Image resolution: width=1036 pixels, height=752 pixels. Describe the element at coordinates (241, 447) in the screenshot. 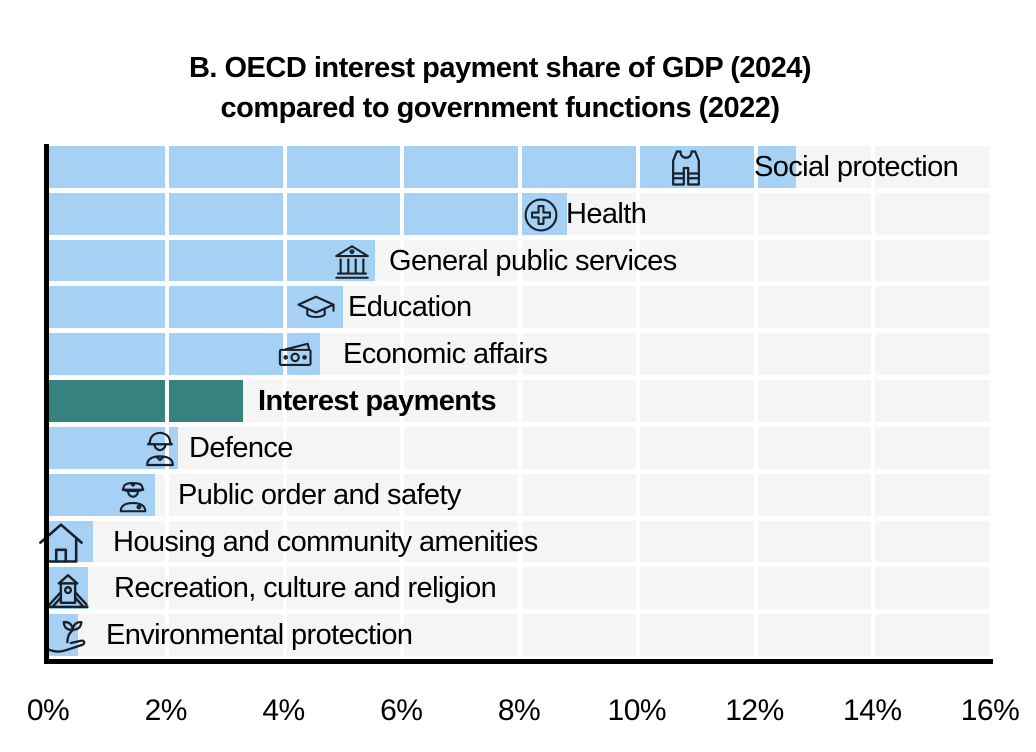

I see `category-label: Defence` at that location.